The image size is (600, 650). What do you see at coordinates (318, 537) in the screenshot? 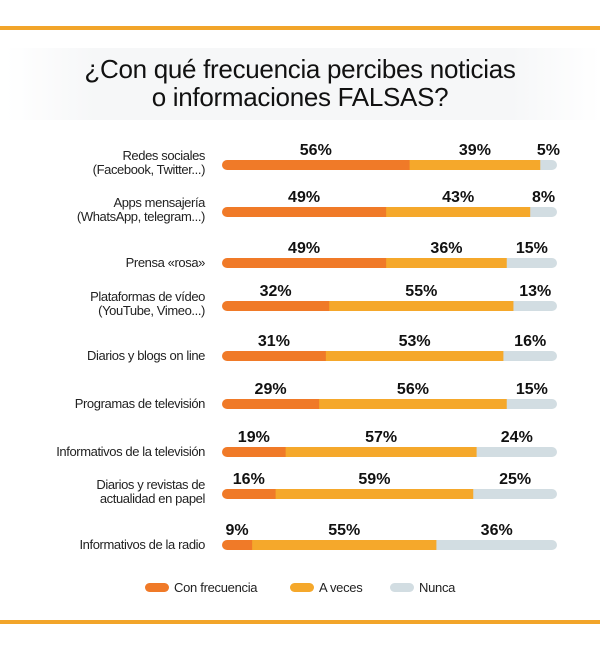
I see `bar-row: Informativos de la radio 9% 55% 36%` at bounding box center [318, 537].